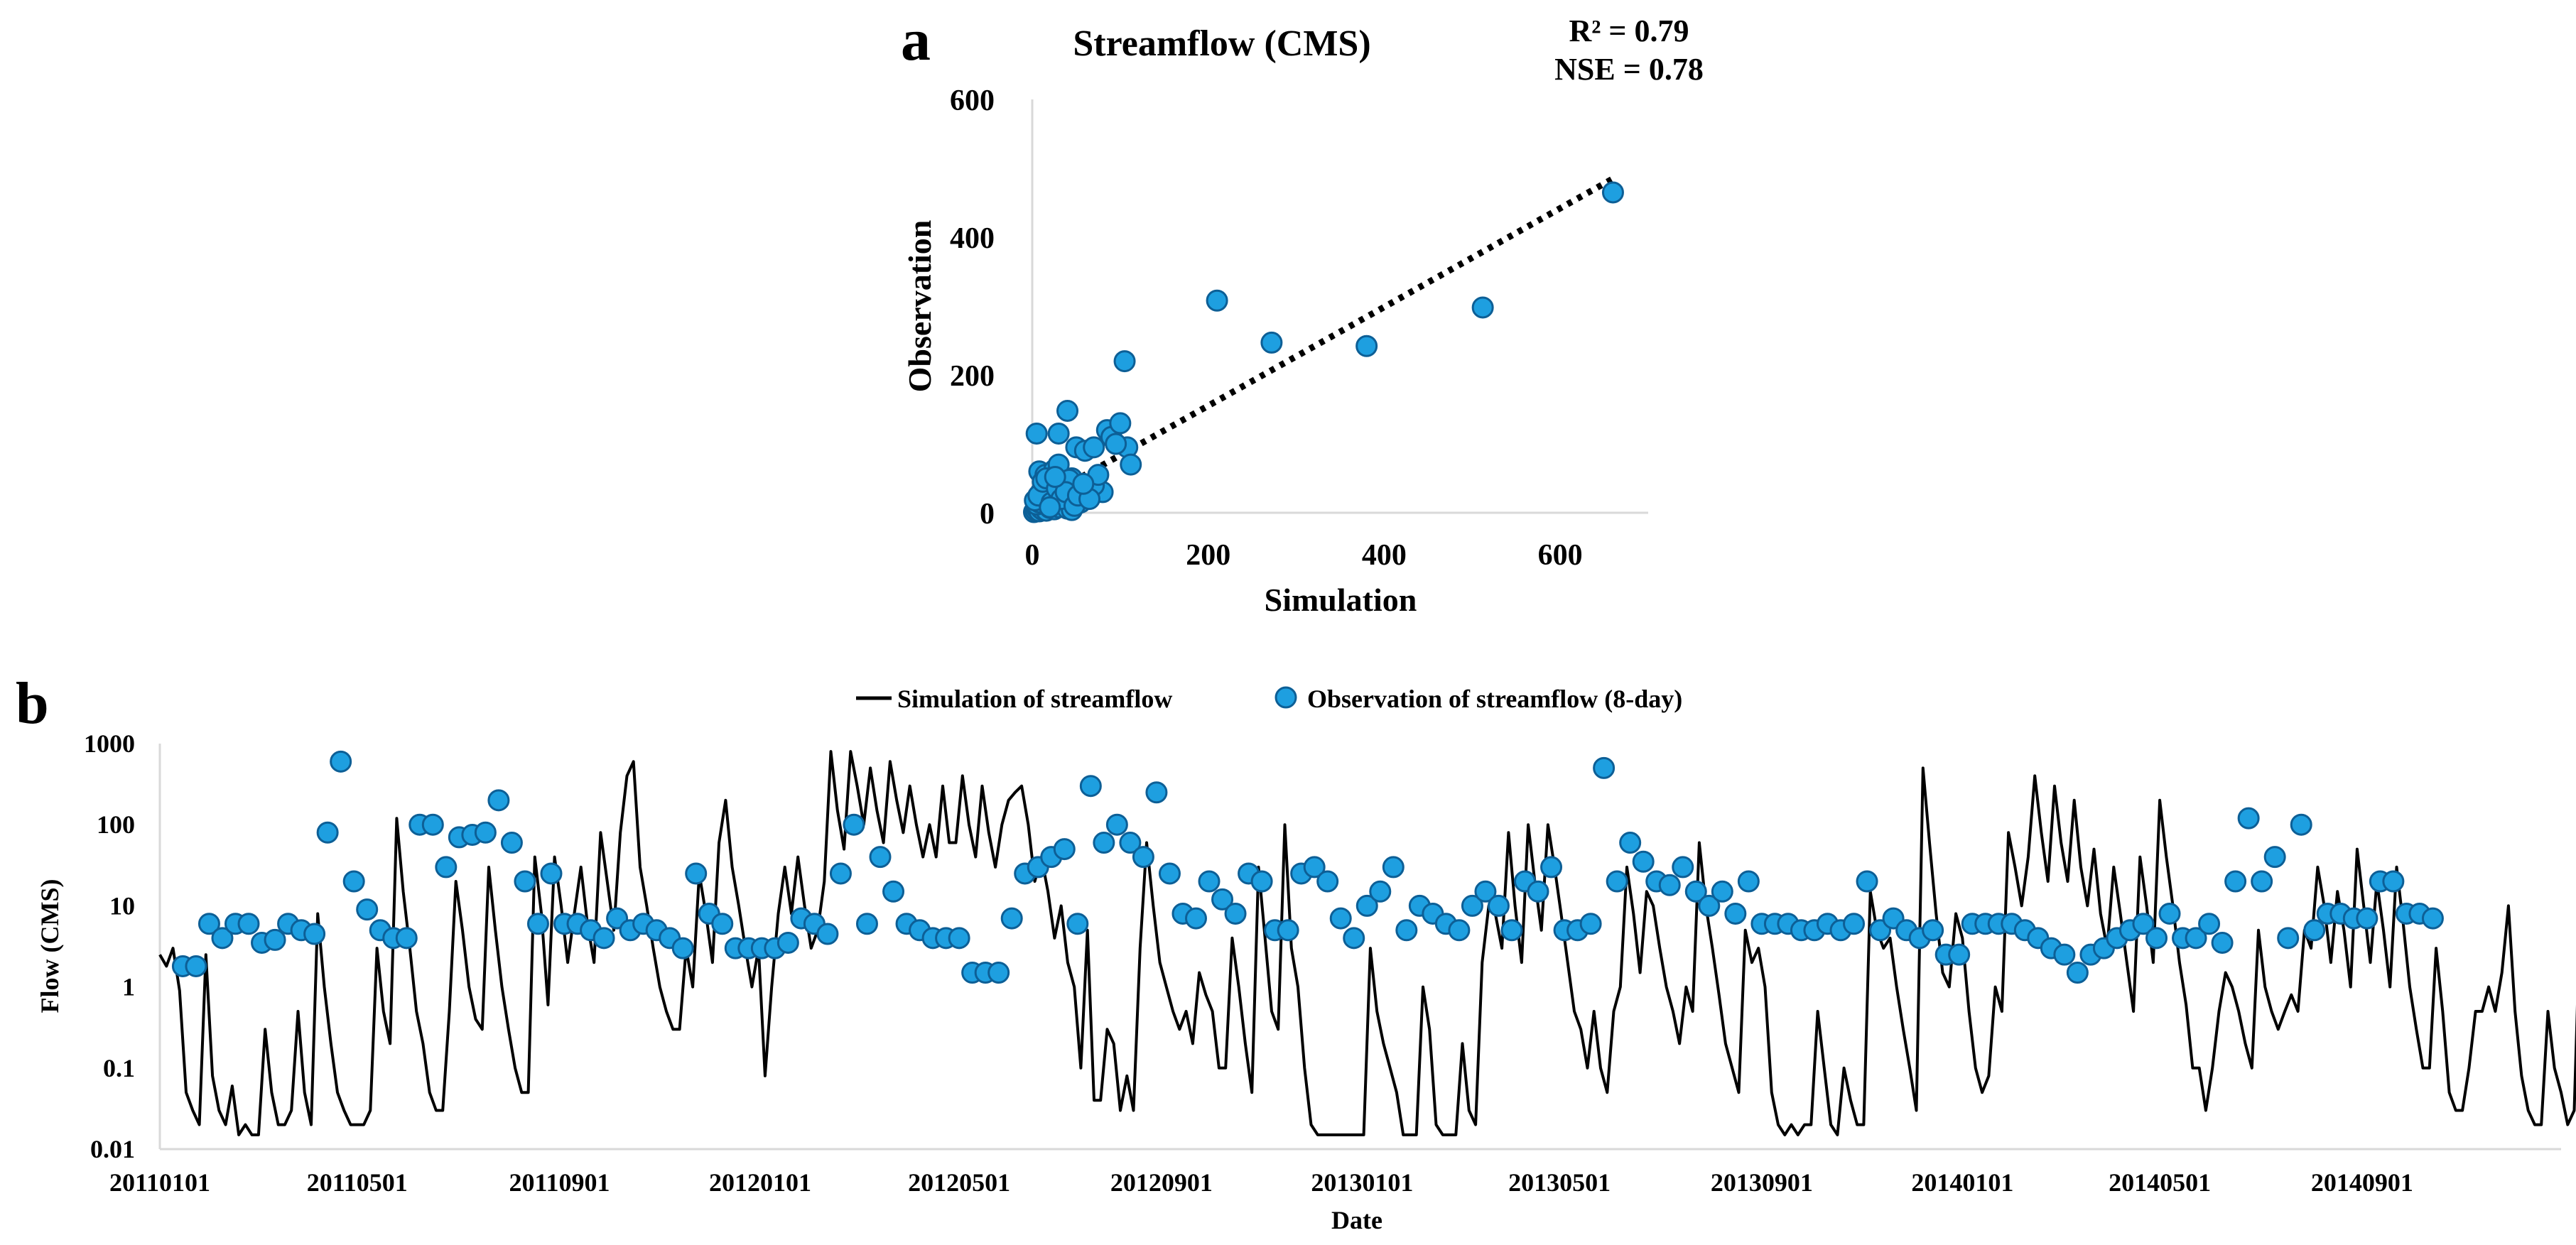 Image resolution: width=2576 pixels, height=1245 pixels. I want to click on scatter-y-tick: 200, so click(972, 376).